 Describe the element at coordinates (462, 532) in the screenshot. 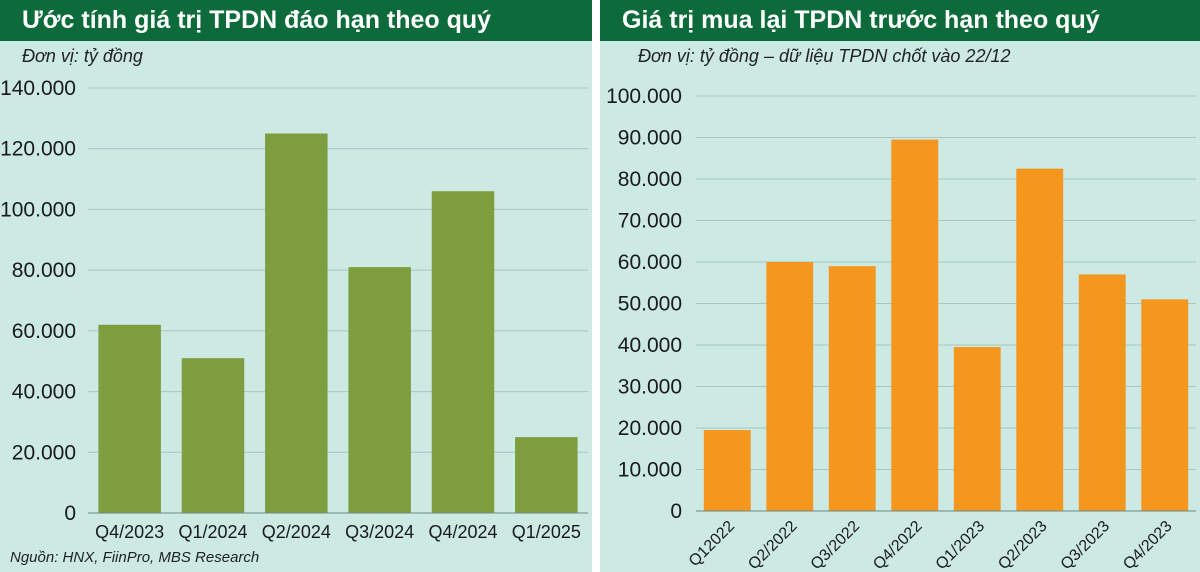

I see `x-tick-label: Q4/2024` at that location.